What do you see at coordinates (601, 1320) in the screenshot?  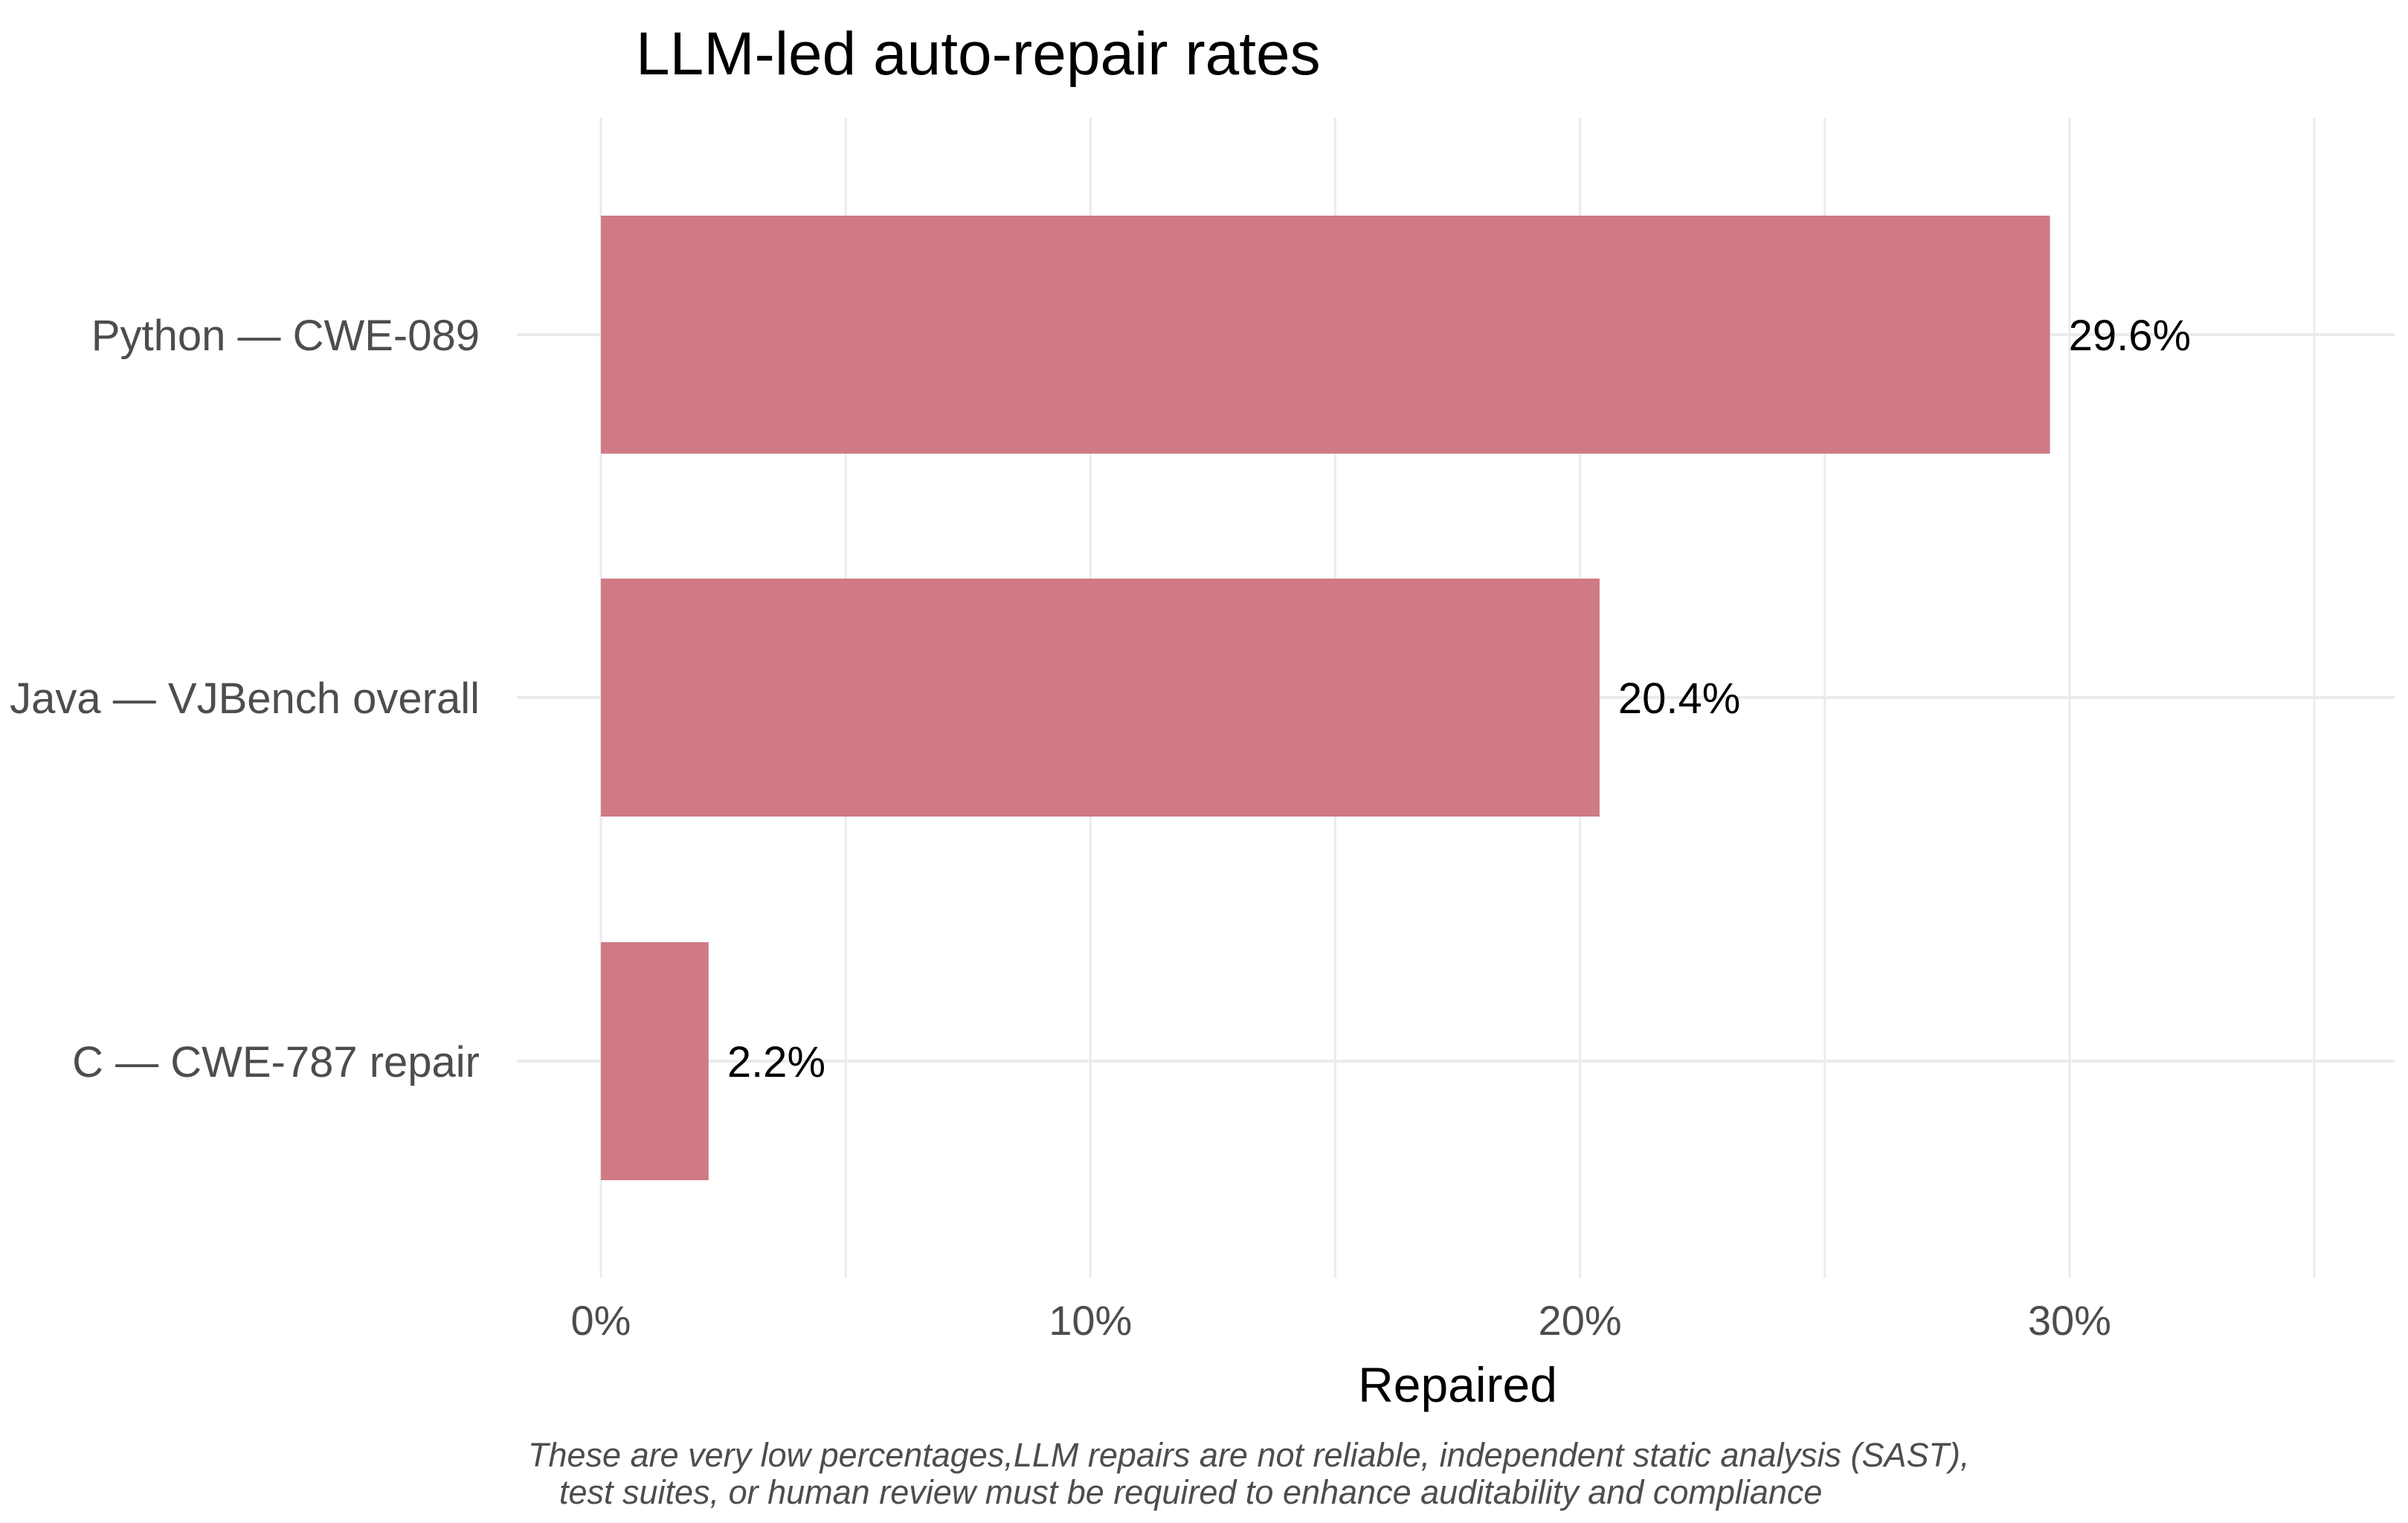 I see `x-tick-label: 0%` at bounding box center [601, 1320].